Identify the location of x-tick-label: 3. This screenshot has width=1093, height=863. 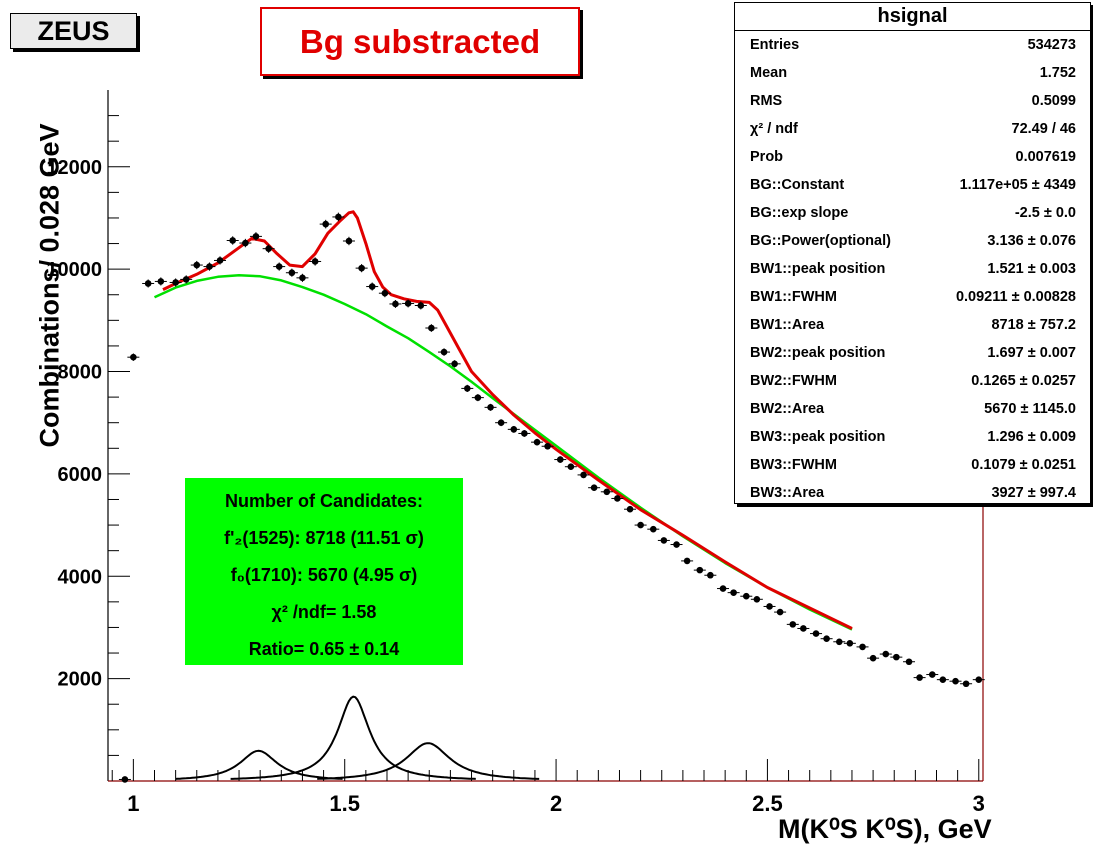
(979, 803).